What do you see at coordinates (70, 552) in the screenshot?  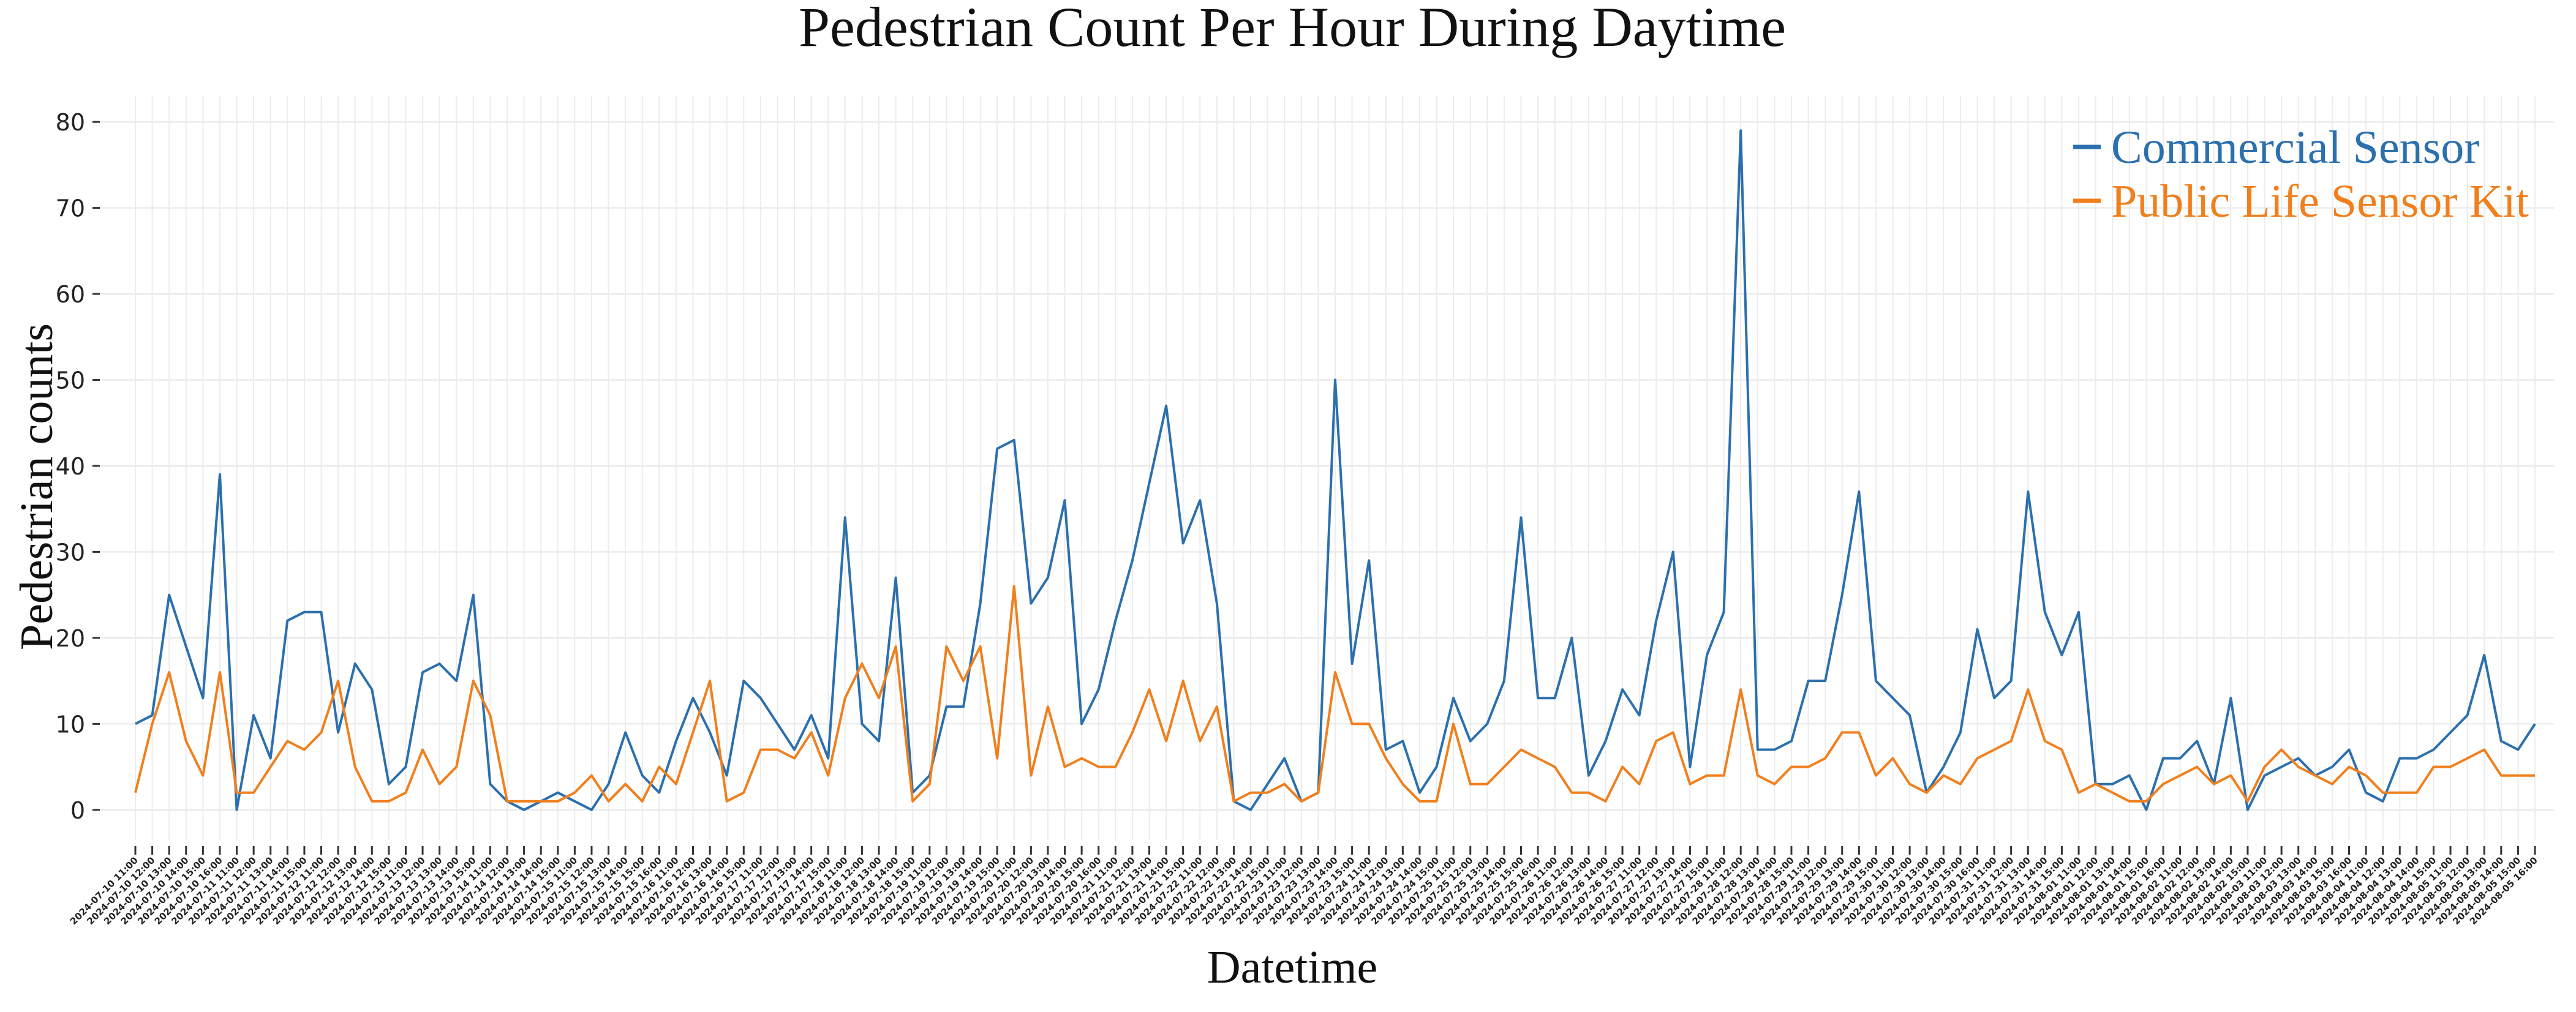 I see `y-tick-label: 30` at bounding box center [70, 552].